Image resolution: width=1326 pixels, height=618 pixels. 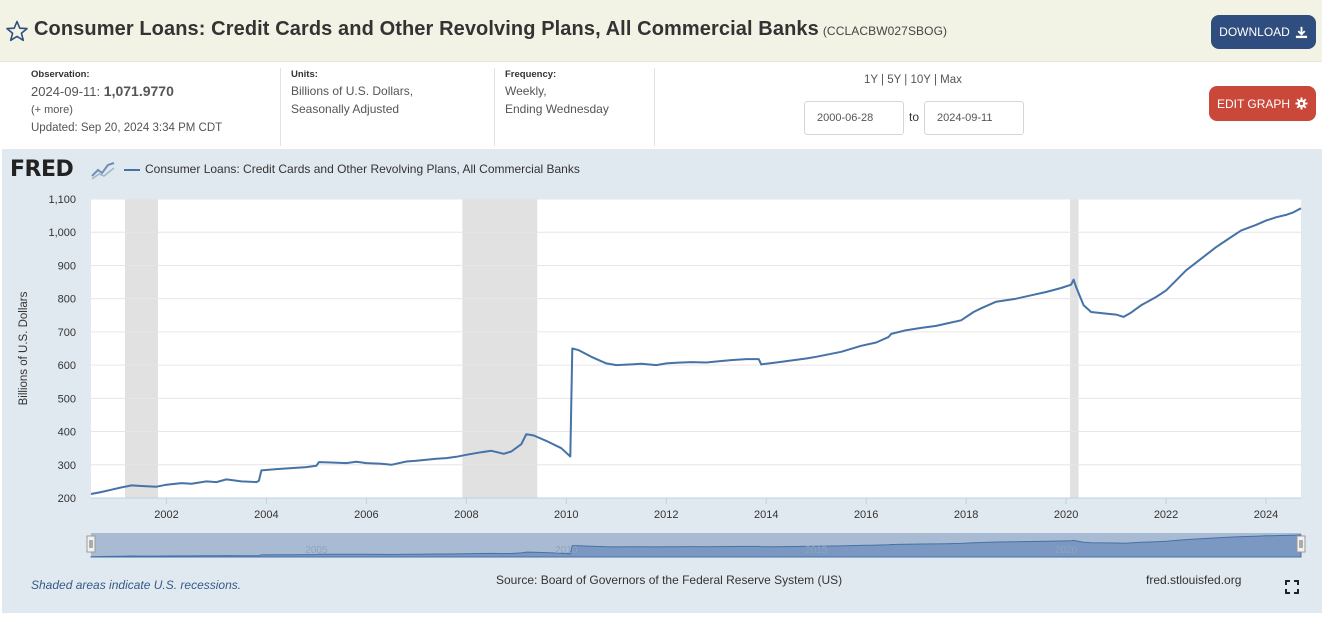 What do you see at coordinates (138, 91) in the screenshot?
I see `observation-value: 1,071.9770` at bounding box center [138, 91].